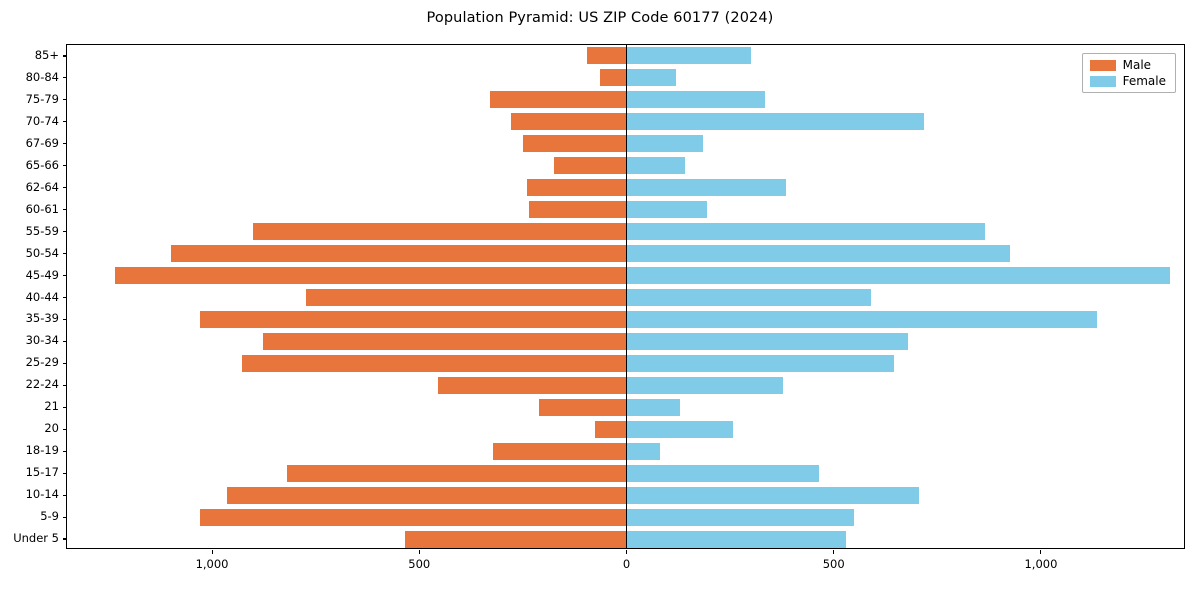 The width and height of the screenshot is (1200, 600). Describe the element at coordinates (42, 494) in the screenshot. I see `y-tick-label: 10-14` at that location.